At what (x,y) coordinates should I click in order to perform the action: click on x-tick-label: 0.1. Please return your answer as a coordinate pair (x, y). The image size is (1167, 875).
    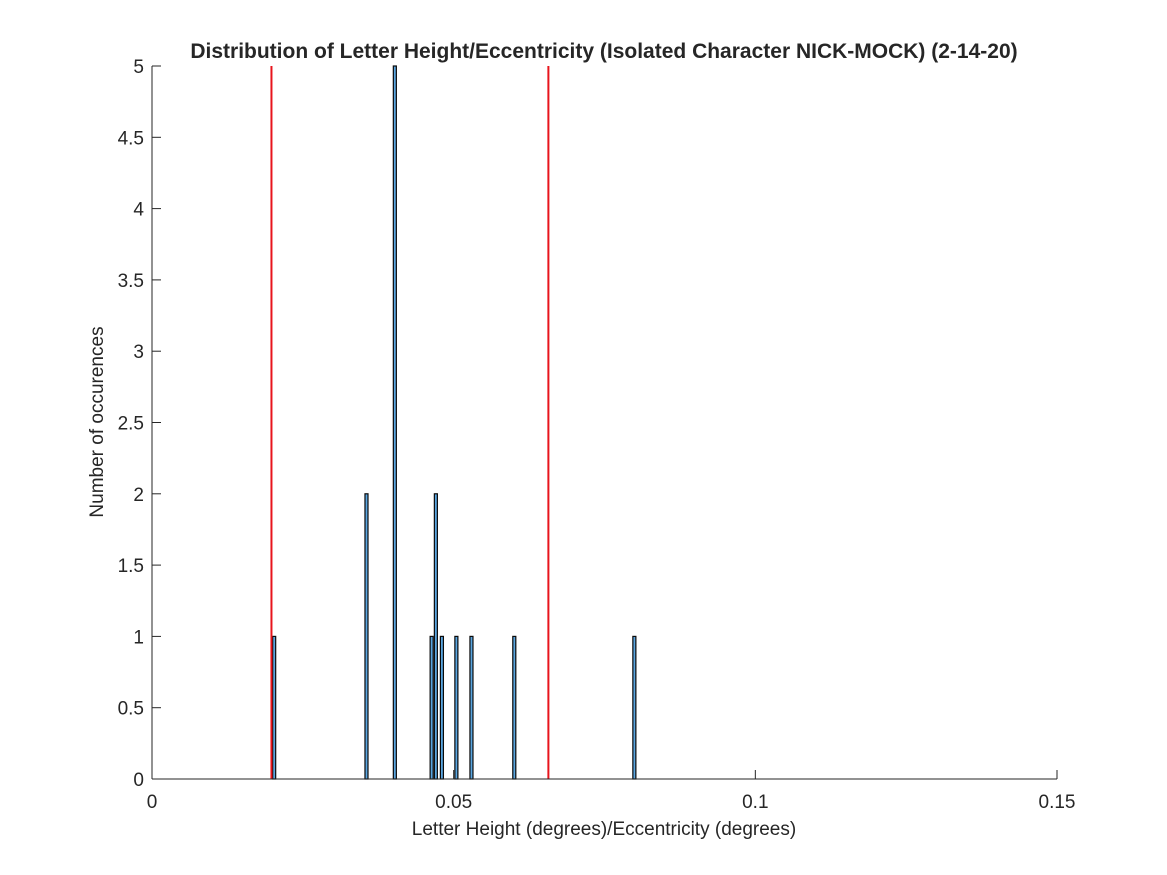
    Looking at the image, I should click on (755, 802).